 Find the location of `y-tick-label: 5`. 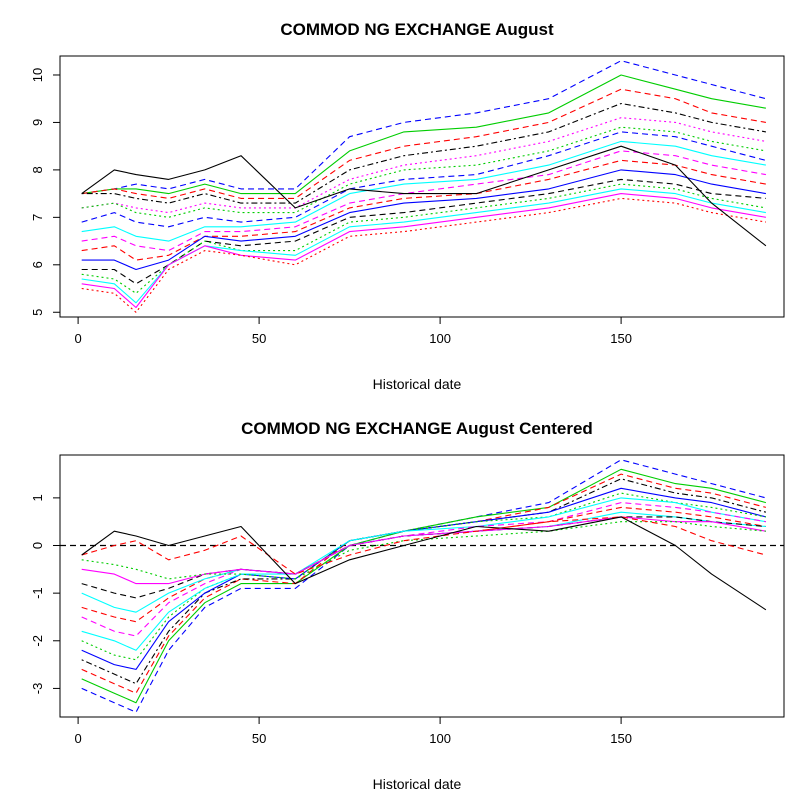

y-tick-label: 5 is located at coordinates (37, 312).